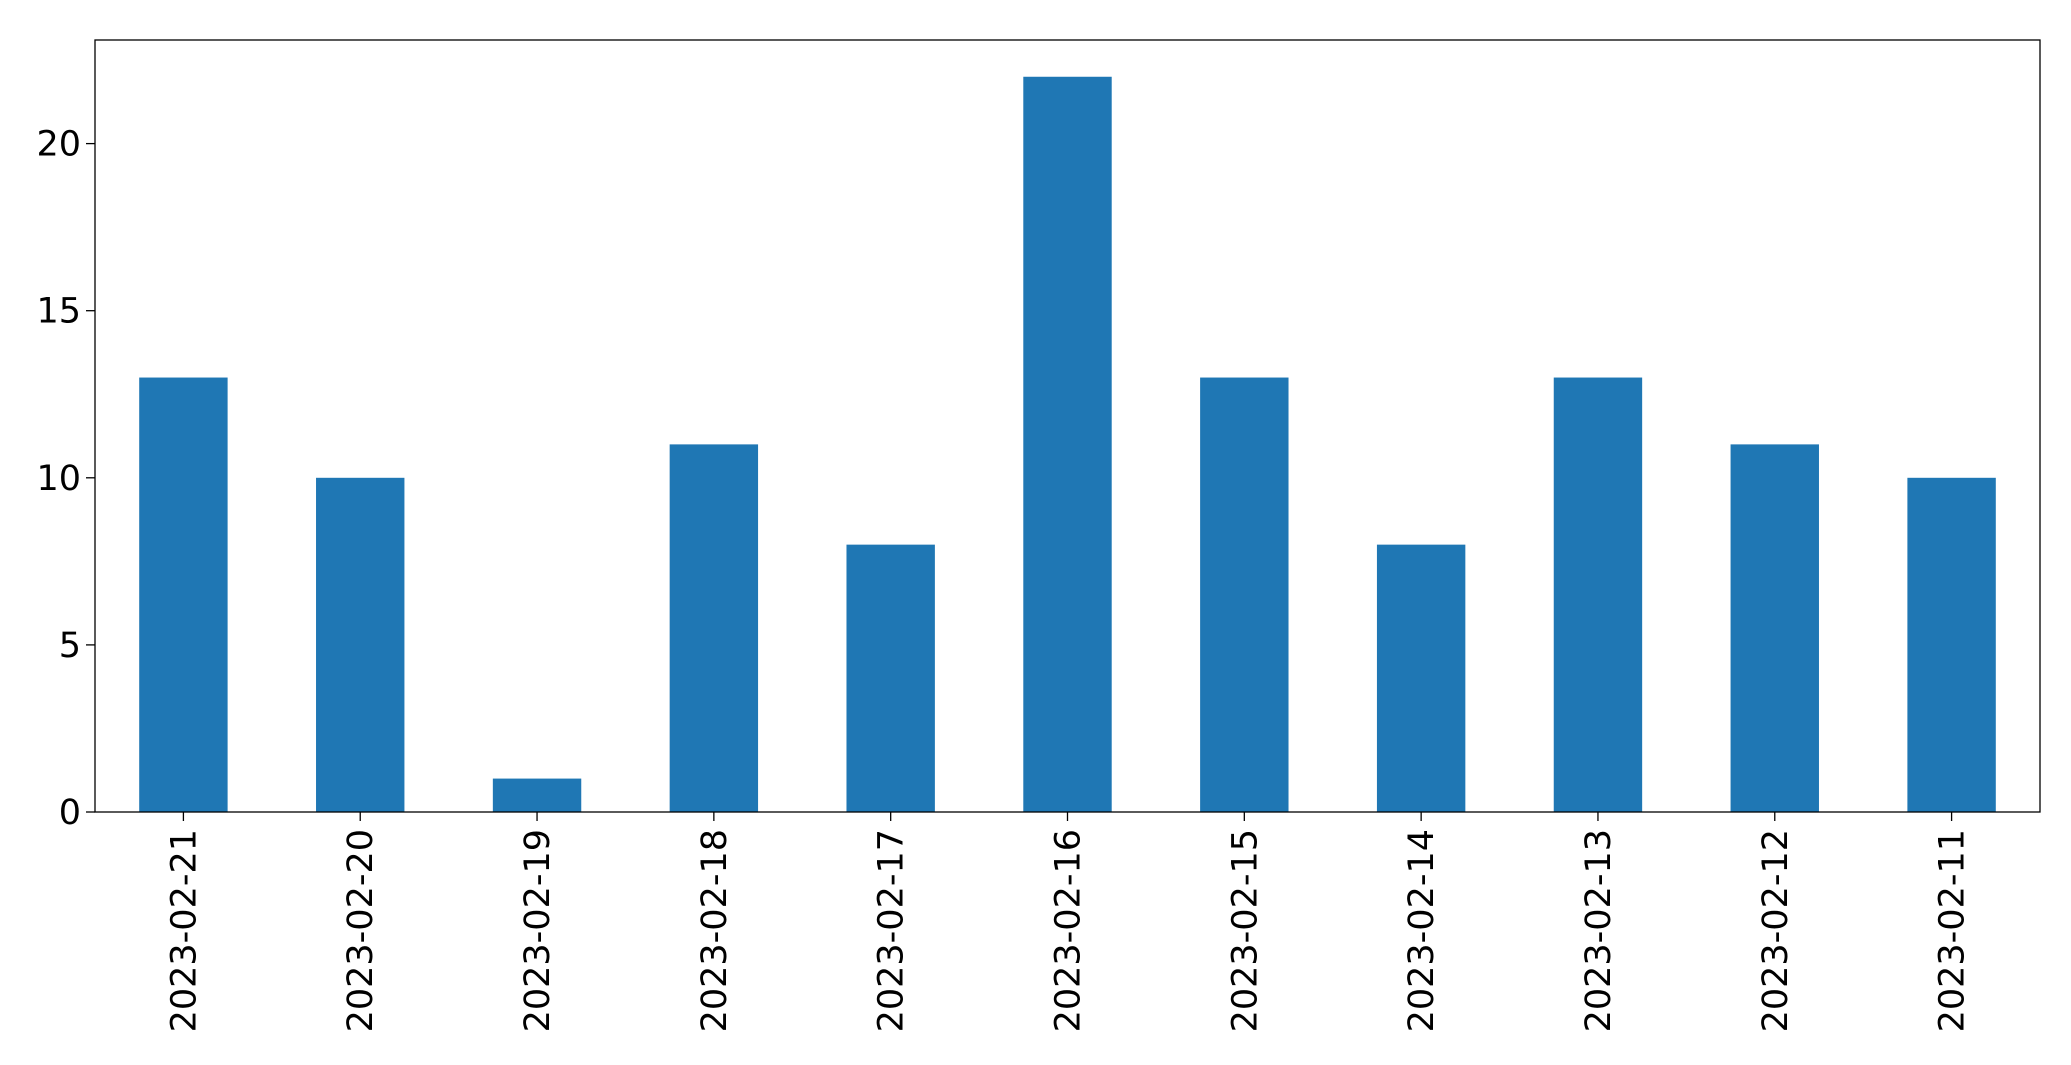  I want to click on y-tick-label: 20, so click(58, 145).